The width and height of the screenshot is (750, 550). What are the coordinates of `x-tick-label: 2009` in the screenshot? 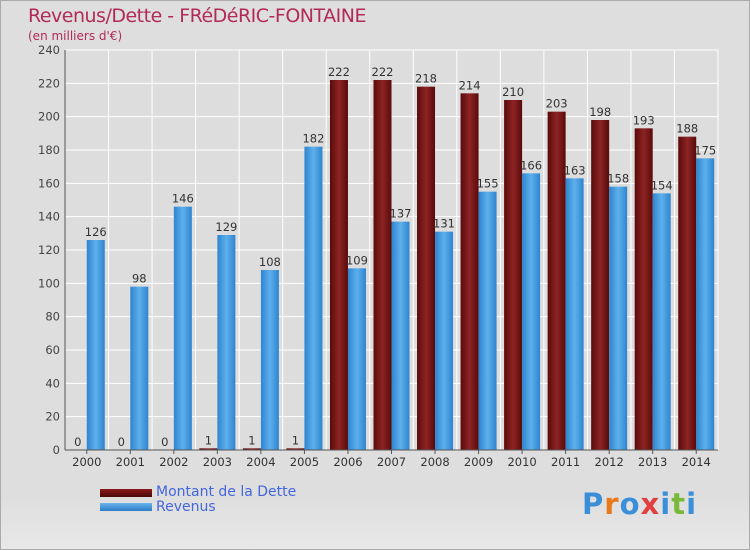 It's located at (478, 462).